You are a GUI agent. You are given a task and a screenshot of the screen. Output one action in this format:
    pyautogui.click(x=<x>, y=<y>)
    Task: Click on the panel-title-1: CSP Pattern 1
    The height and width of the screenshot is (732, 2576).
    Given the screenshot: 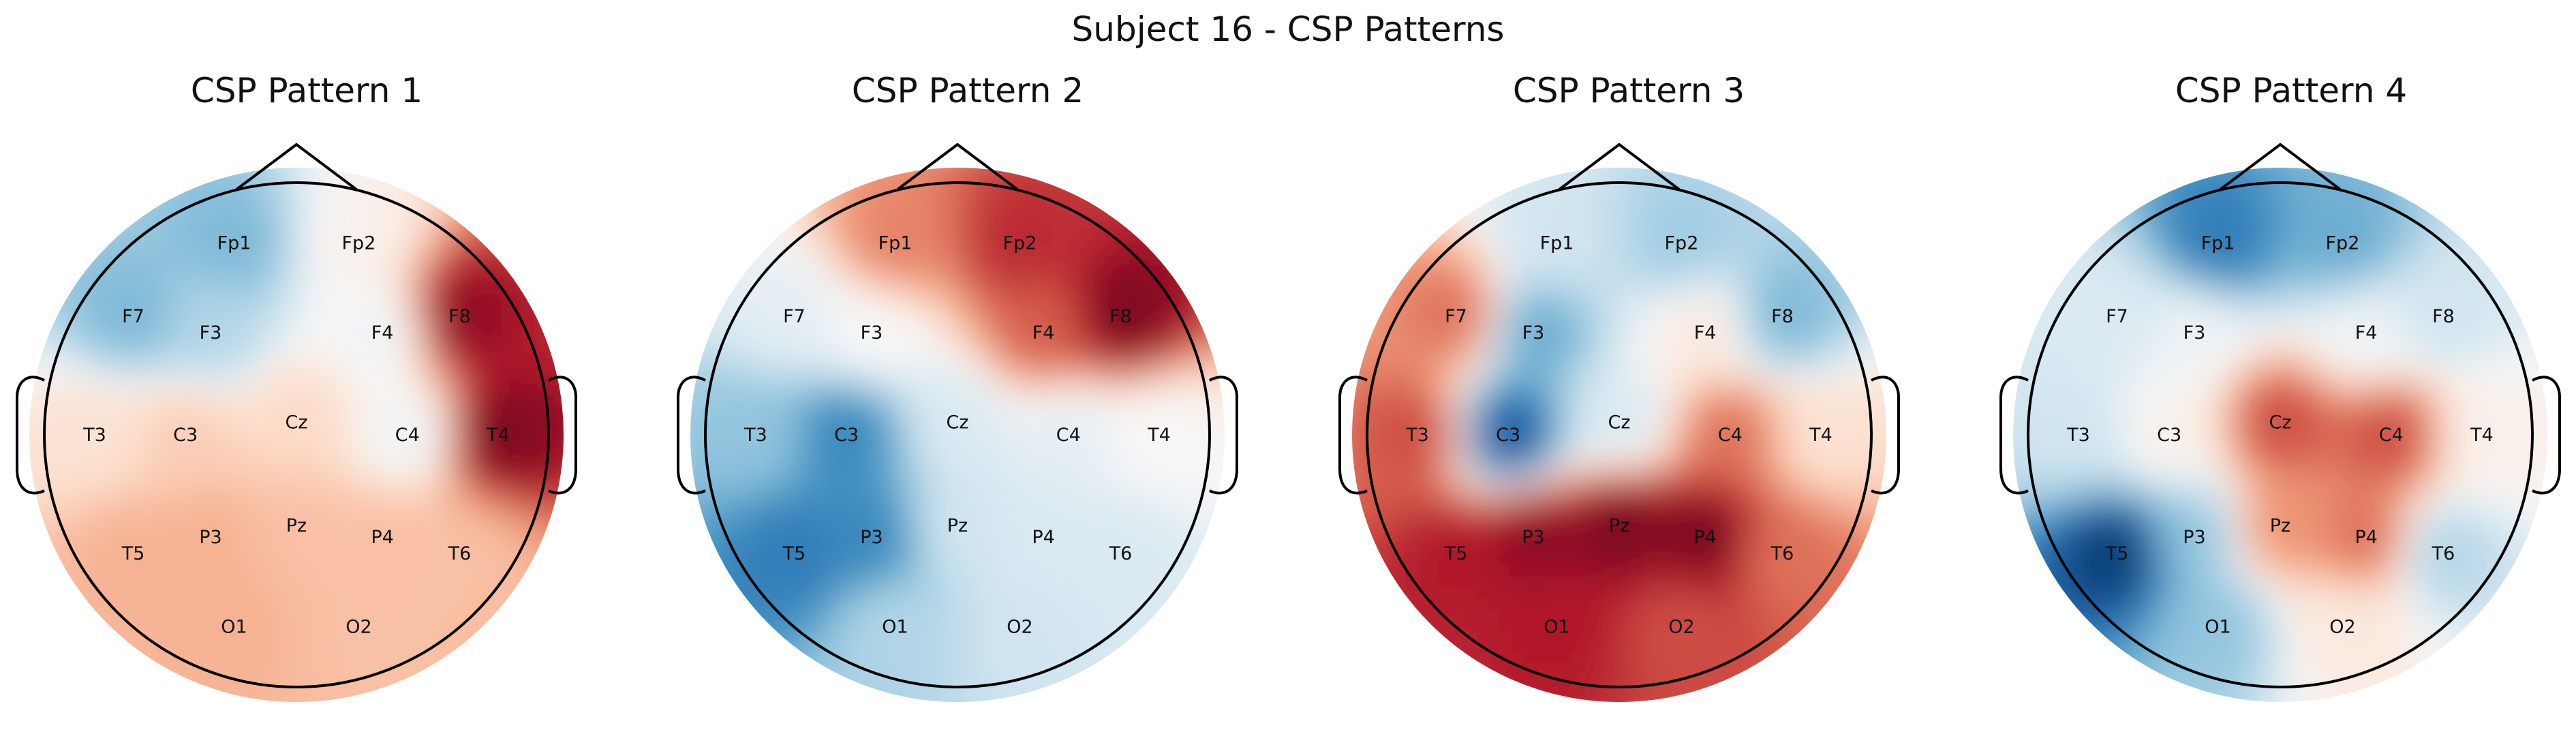 What is the action you would take?
    pyautogui.click(x=306, y=90)
    